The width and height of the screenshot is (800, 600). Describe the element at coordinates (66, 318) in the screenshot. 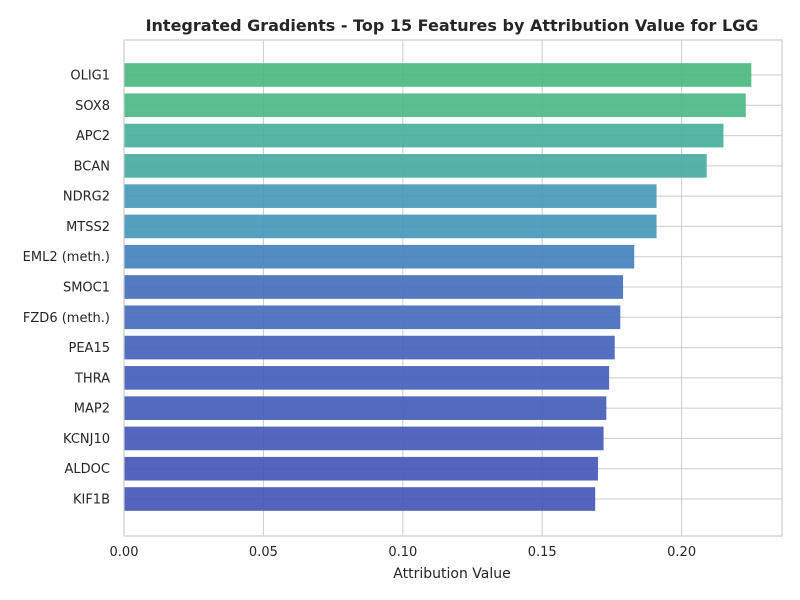

I see `y-tick-label: FZD6 (meth.)` at that location.